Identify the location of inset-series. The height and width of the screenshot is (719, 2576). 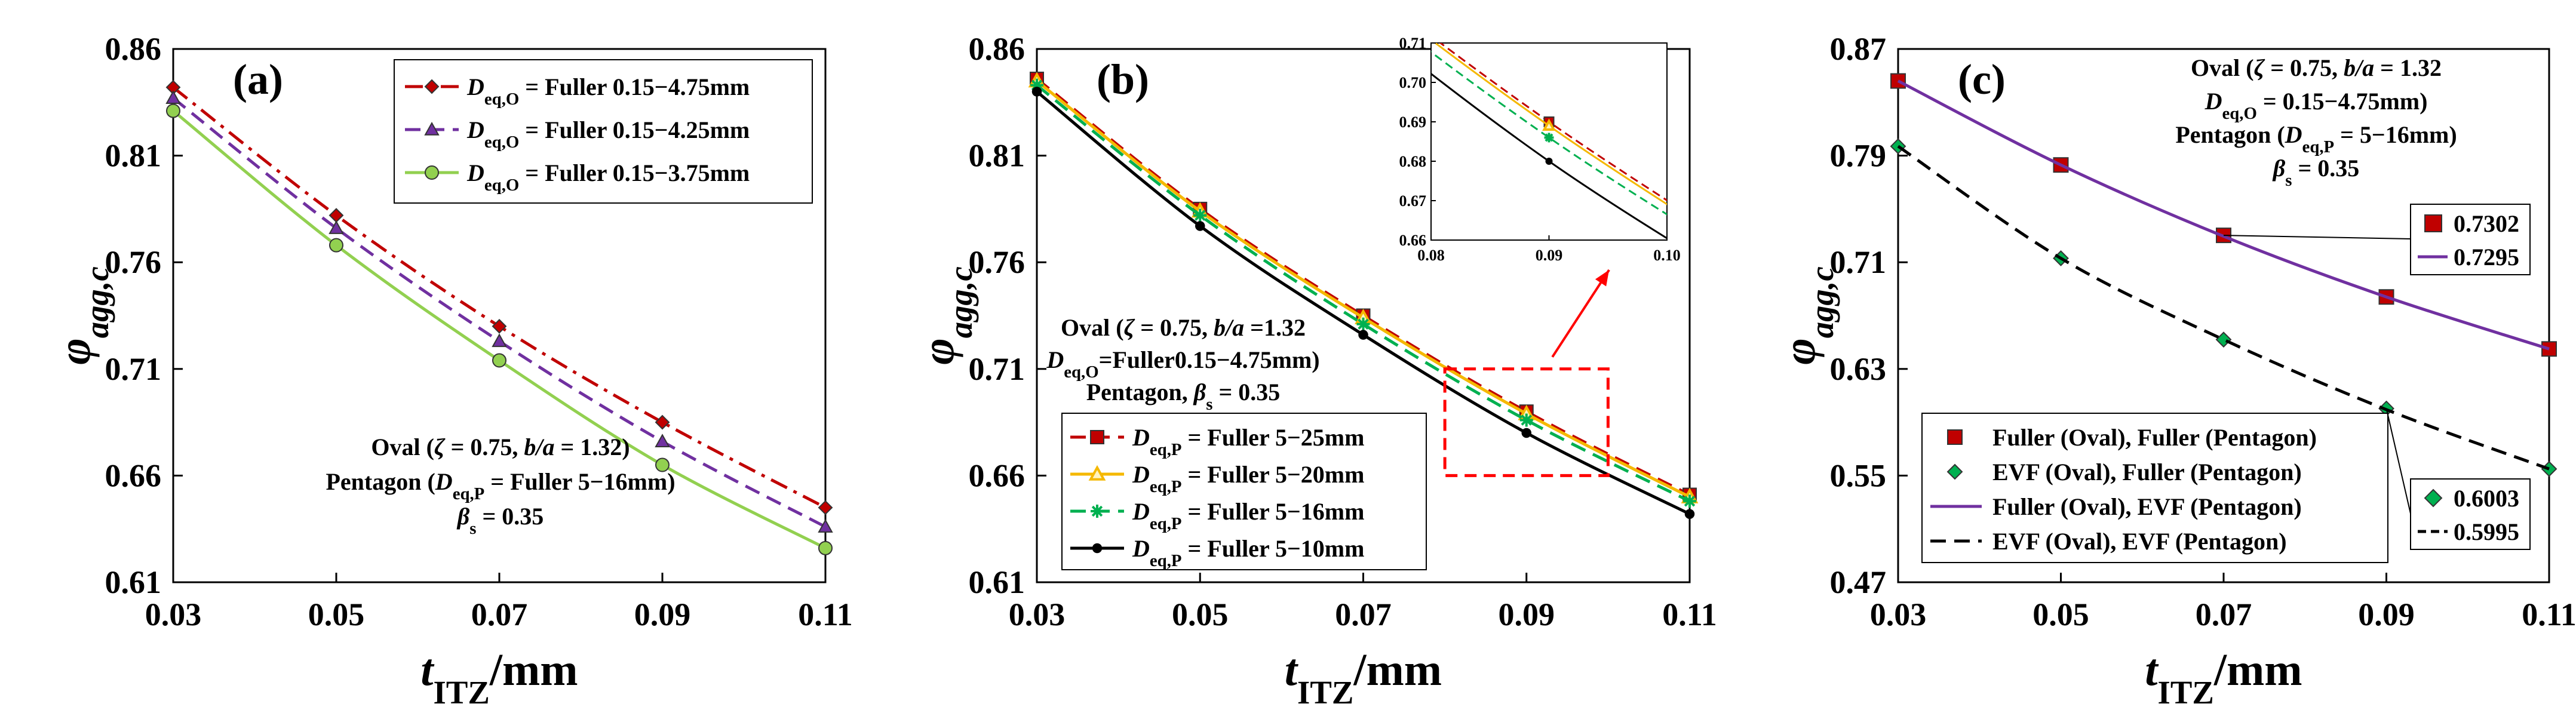
(1549, 141).